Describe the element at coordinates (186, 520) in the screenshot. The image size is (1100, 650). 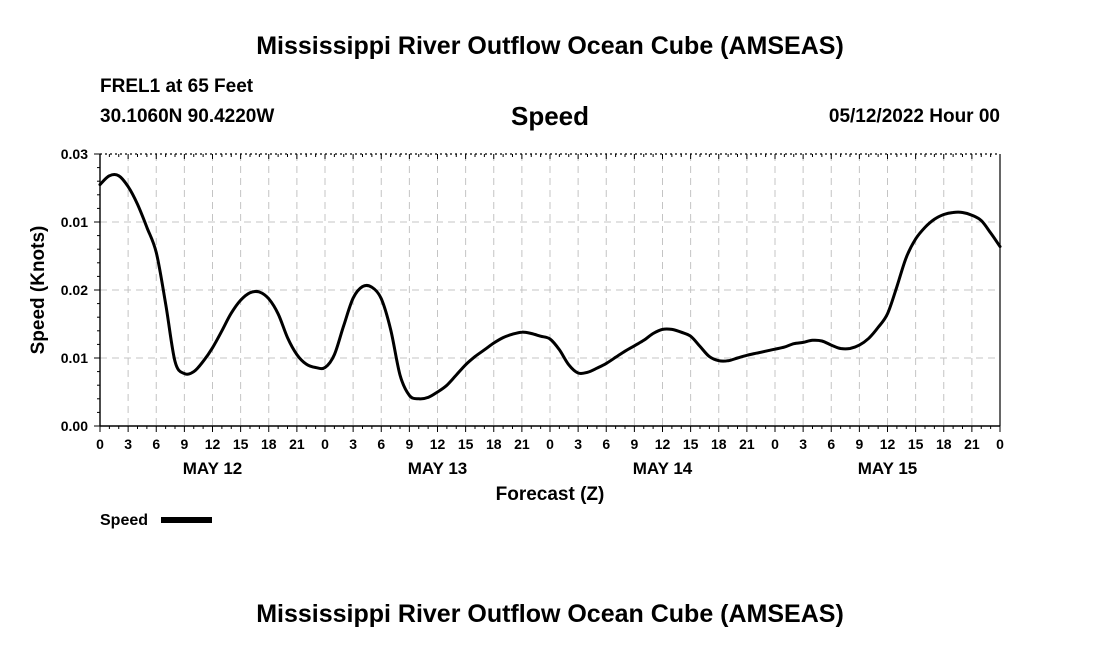
I see `legend-swatch` at that location.